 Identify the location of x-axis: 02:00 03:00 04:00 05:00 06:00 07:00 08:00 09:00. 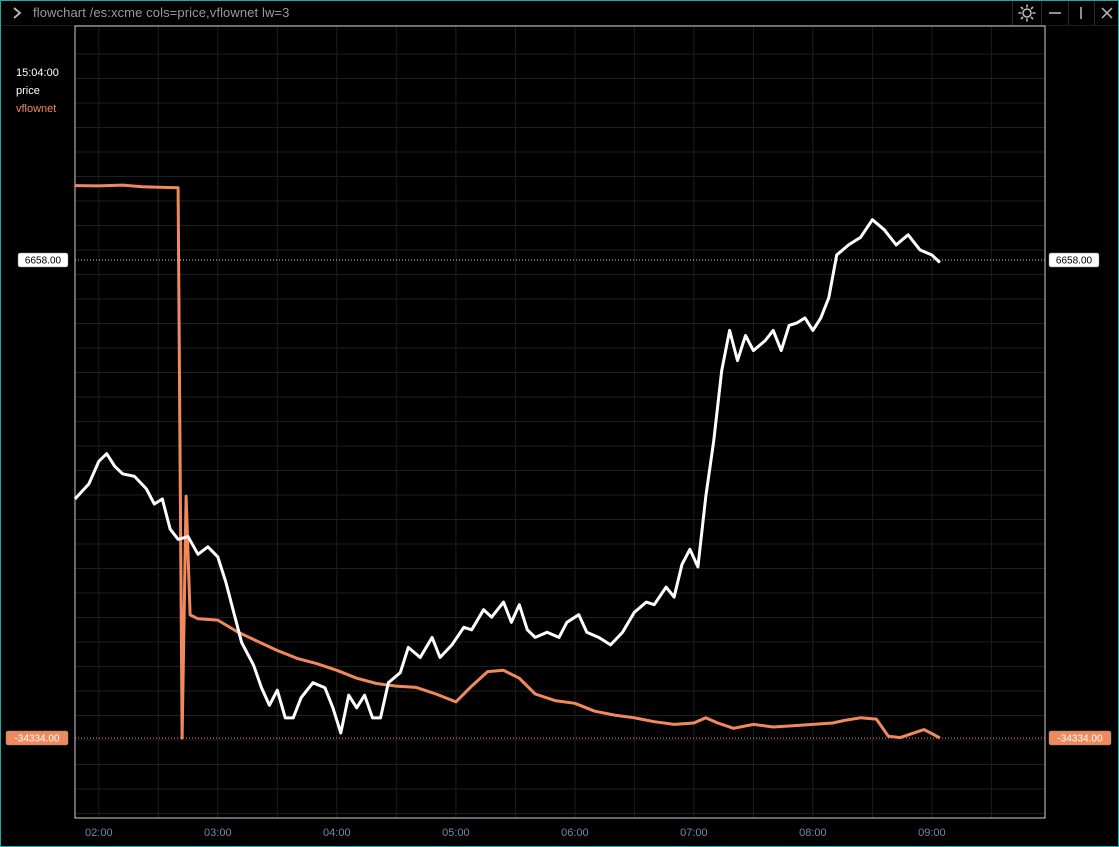
(515, 833).